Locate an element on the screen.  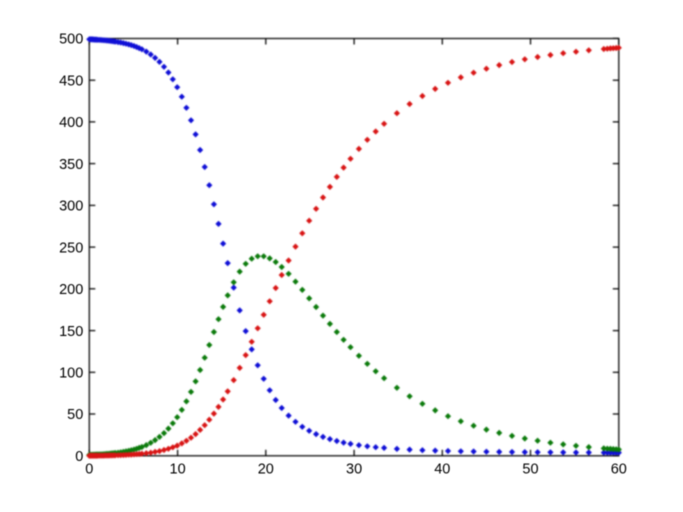
svg-text: 10 is located at coordinates (178, 470).